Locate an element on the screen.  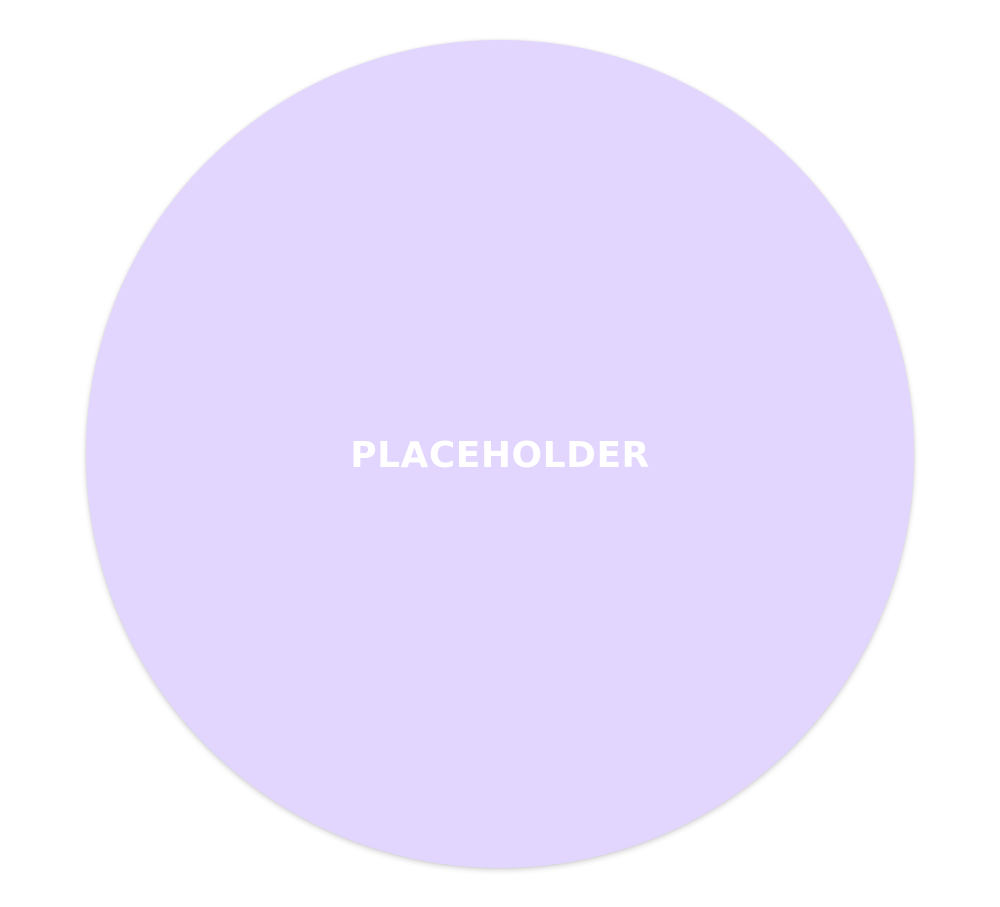
placeholder-label: PLACEHOLDER is located at coordinates (500, 455).